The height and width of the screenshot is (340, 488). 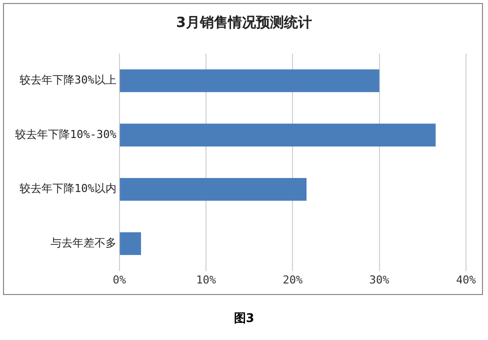 What do you see at coordinates (66, 134) in the screenshot?
I see `y-tick-label: 较去年下降10%-30%` at bounding box center [66, 134].